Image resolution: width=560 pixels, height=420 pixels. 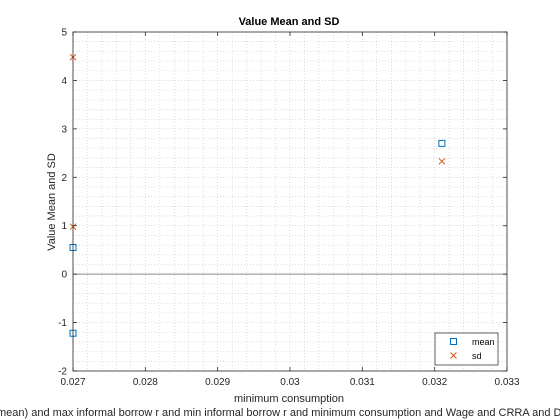 What do you see at coordinates (453, 355) in the screenshot?
I see `legend-sd-marker` at bounding box center [453, 355].